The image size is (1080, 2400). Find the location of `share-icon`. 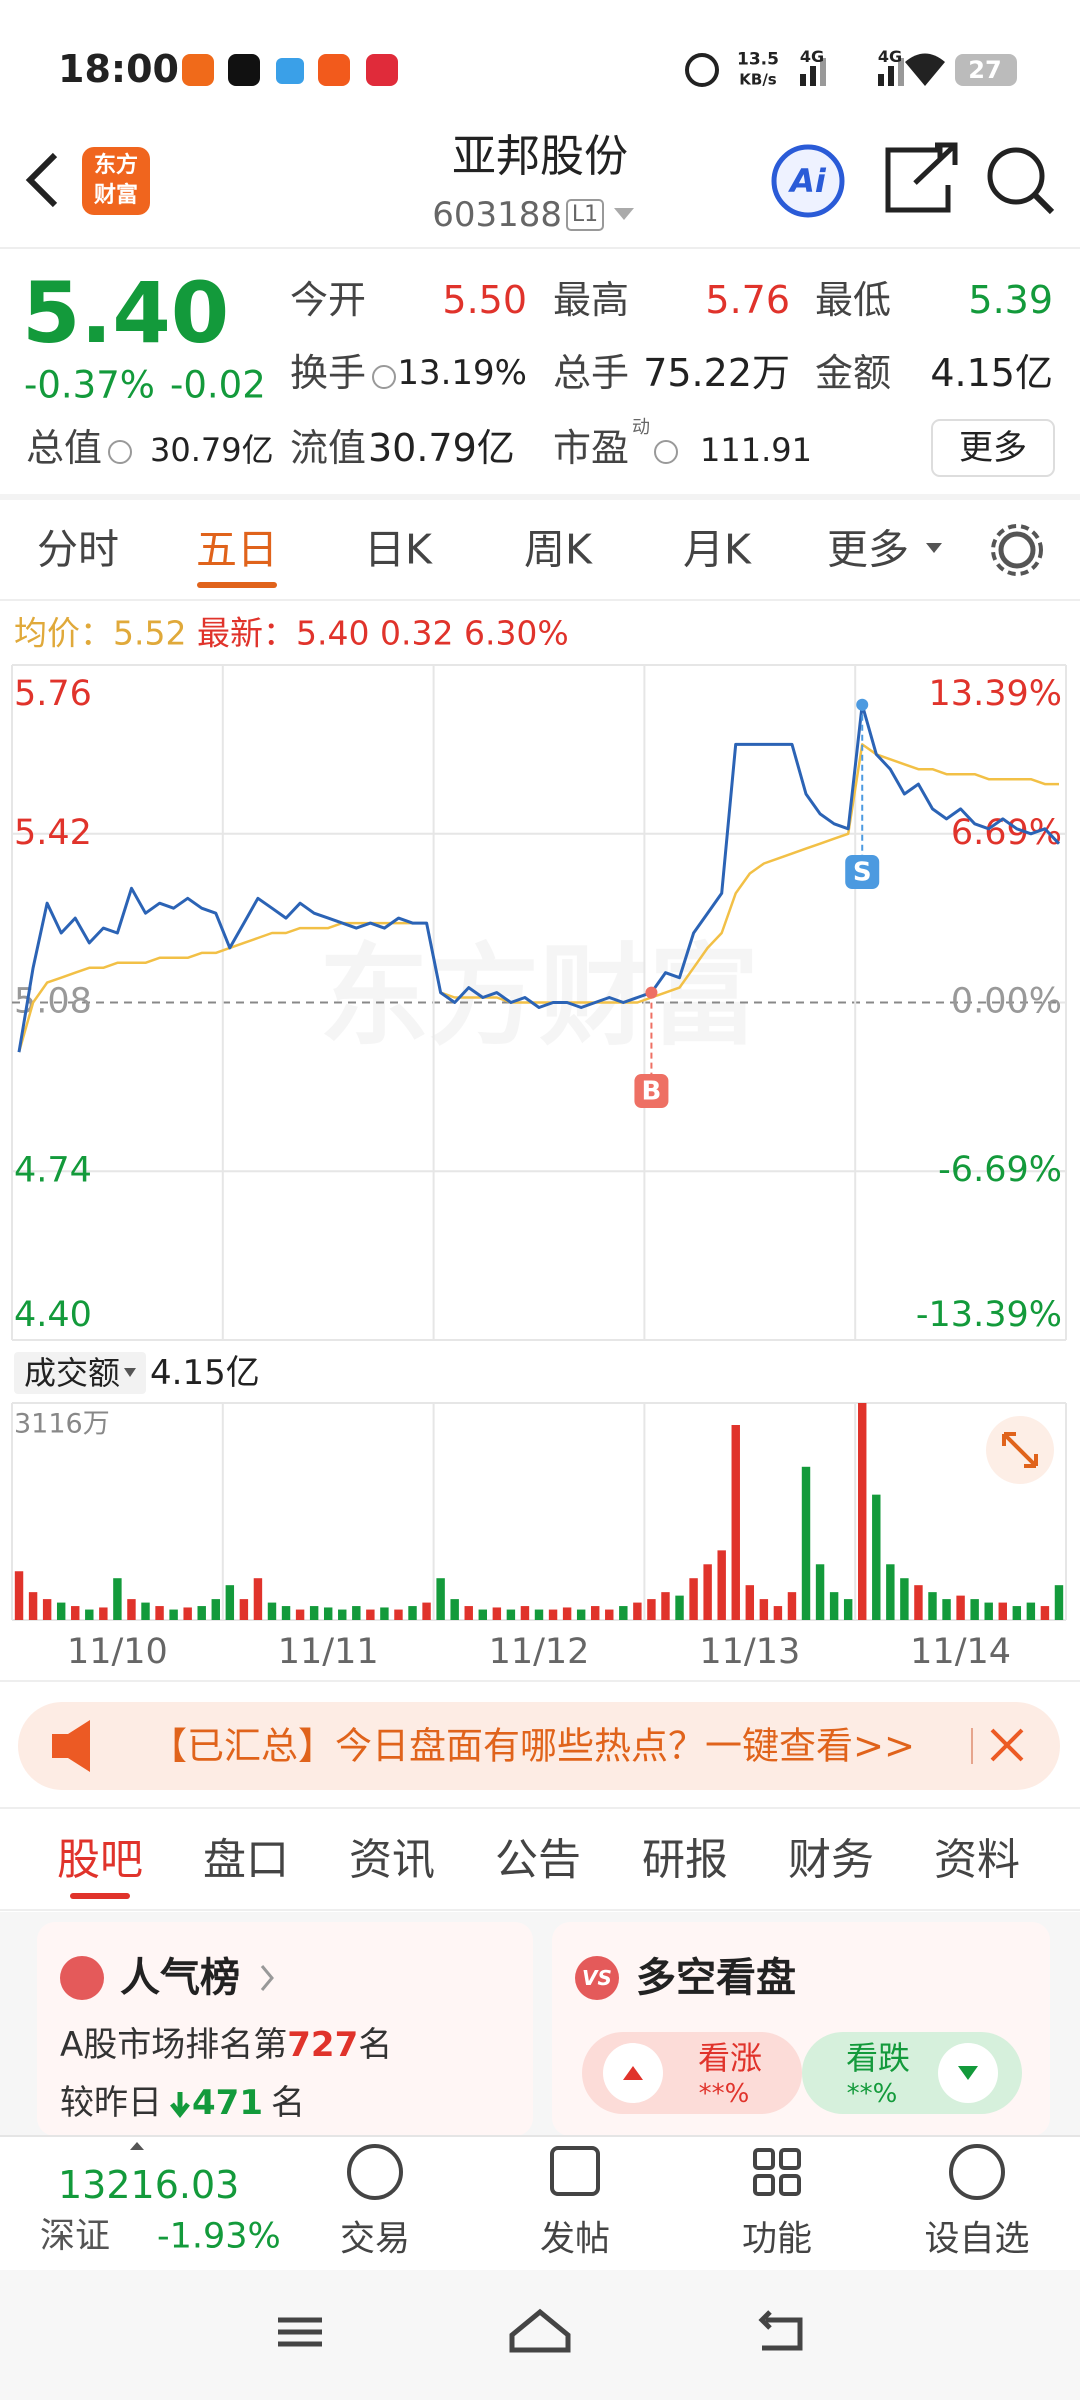

share-icon is located at coordinates (921, 177).